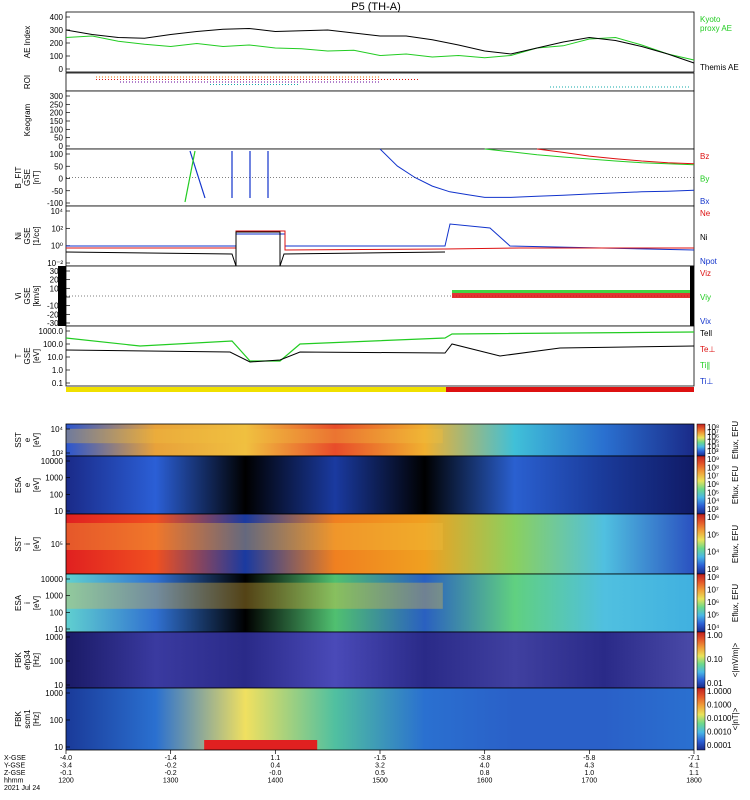  I want to click on legend-entry: By, so click(704, 179).